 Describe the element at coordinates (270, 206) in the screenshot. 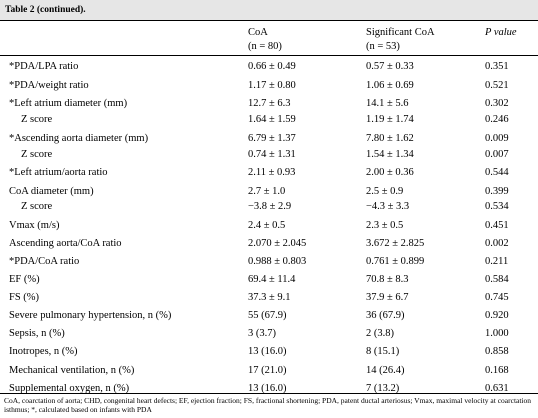

I see `row-coa-value: −3.8 ± 2.9` at that location.